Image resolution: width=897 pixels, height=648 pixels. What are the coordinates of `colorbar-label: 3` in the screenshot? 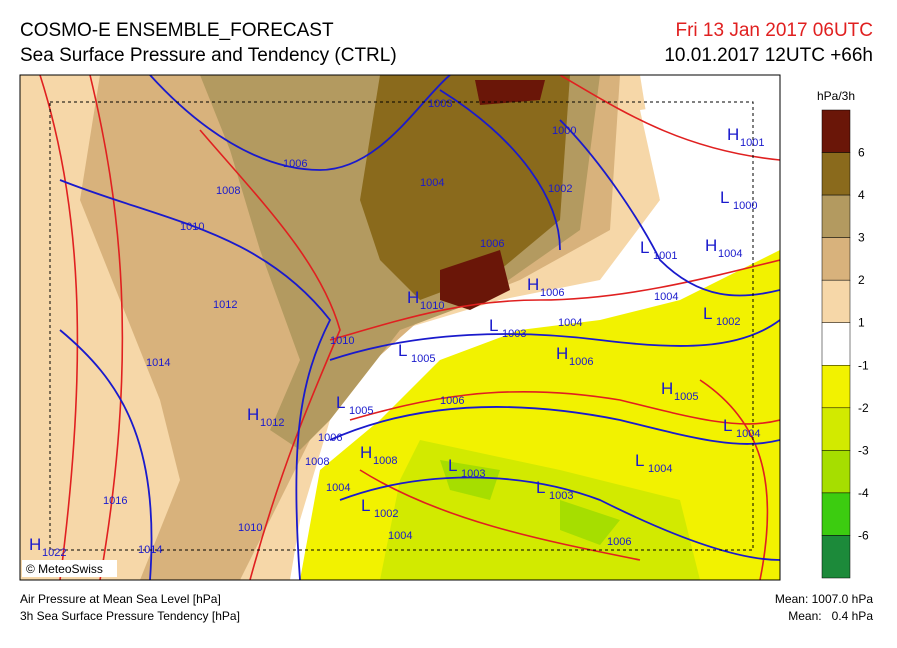 It's located at (861, 238).